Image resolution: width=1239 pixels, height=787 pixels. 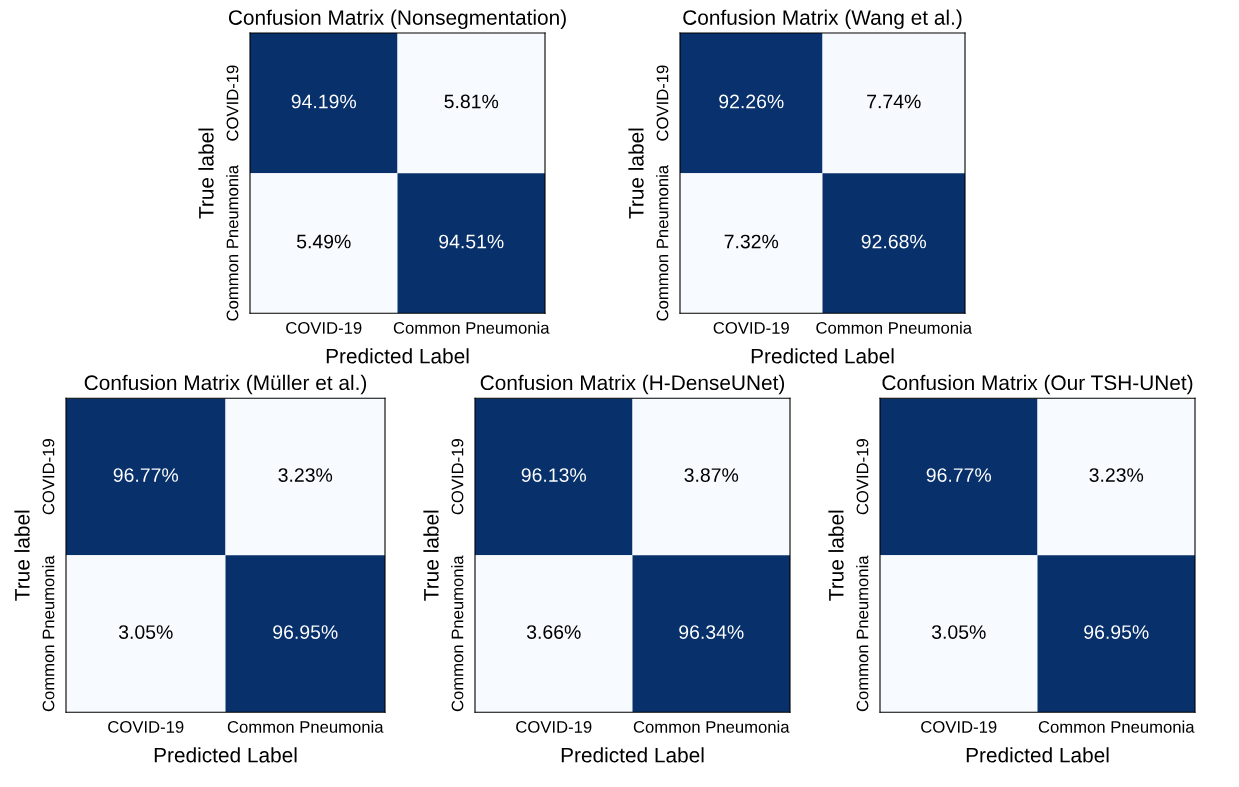 I want to click on data-label: 94.19%, so click(x=324, y=101).